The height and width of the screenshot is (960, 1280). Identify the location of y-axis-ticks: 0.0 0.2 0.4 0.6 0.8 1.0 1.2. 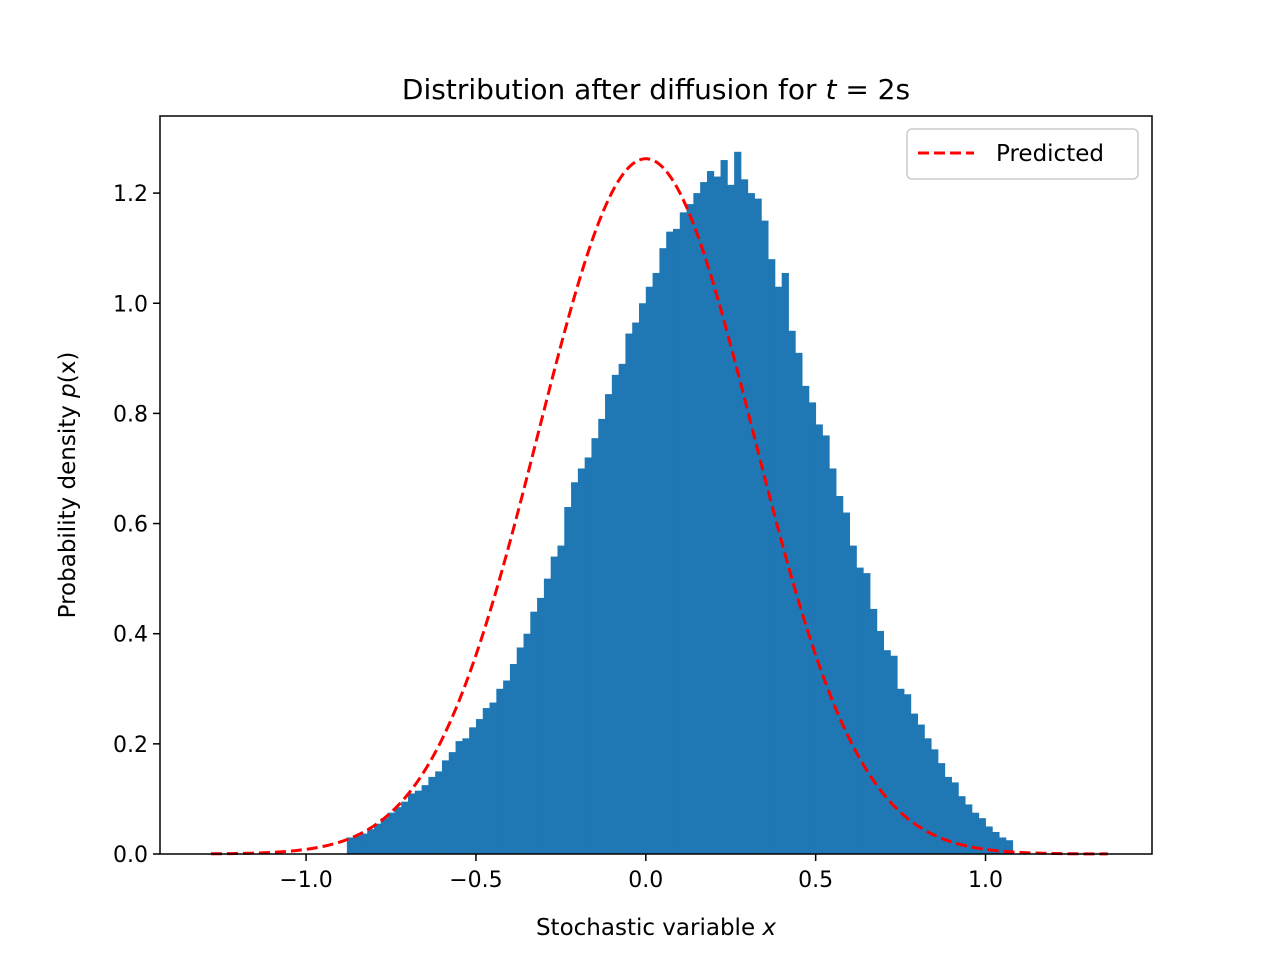
(136, 525).